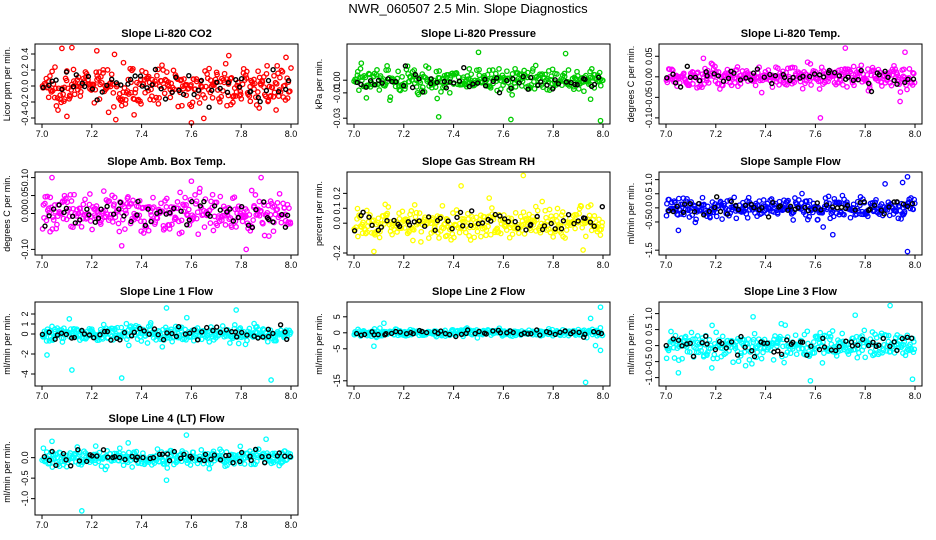 Image resolution: width=936 pixels, height=540 pixels. Describe the element at coordinates (166, 344) in the screenshot. I see `plot-frame` at that location.